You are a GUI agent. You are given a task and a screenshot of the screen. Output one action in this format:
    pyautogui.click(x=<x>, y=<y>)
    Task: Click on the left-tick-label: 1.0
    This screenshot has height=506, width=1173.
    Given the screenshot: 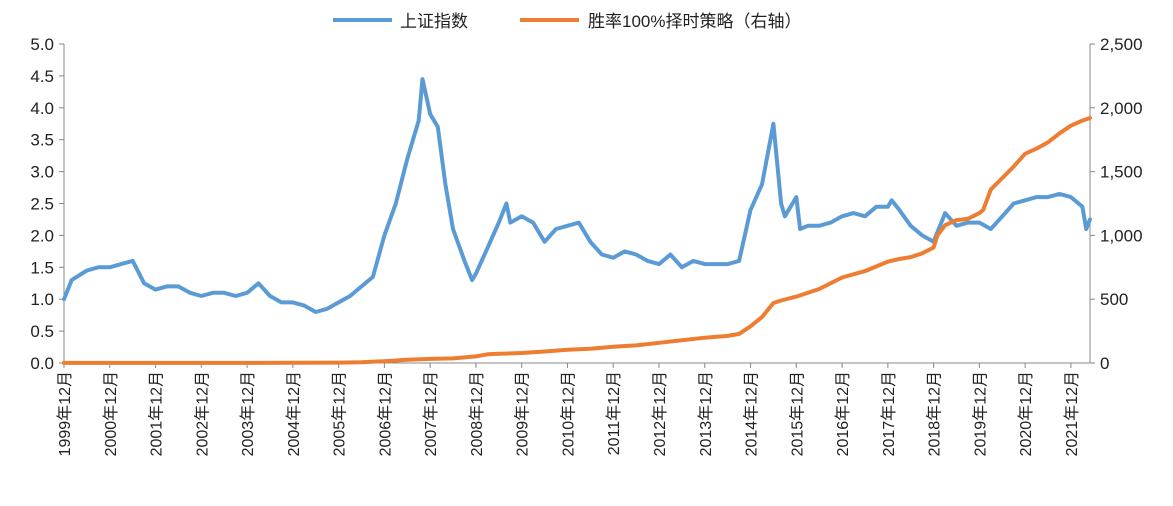 What is the action you would take?
    pyautogui.click(x=42, y=299)
    